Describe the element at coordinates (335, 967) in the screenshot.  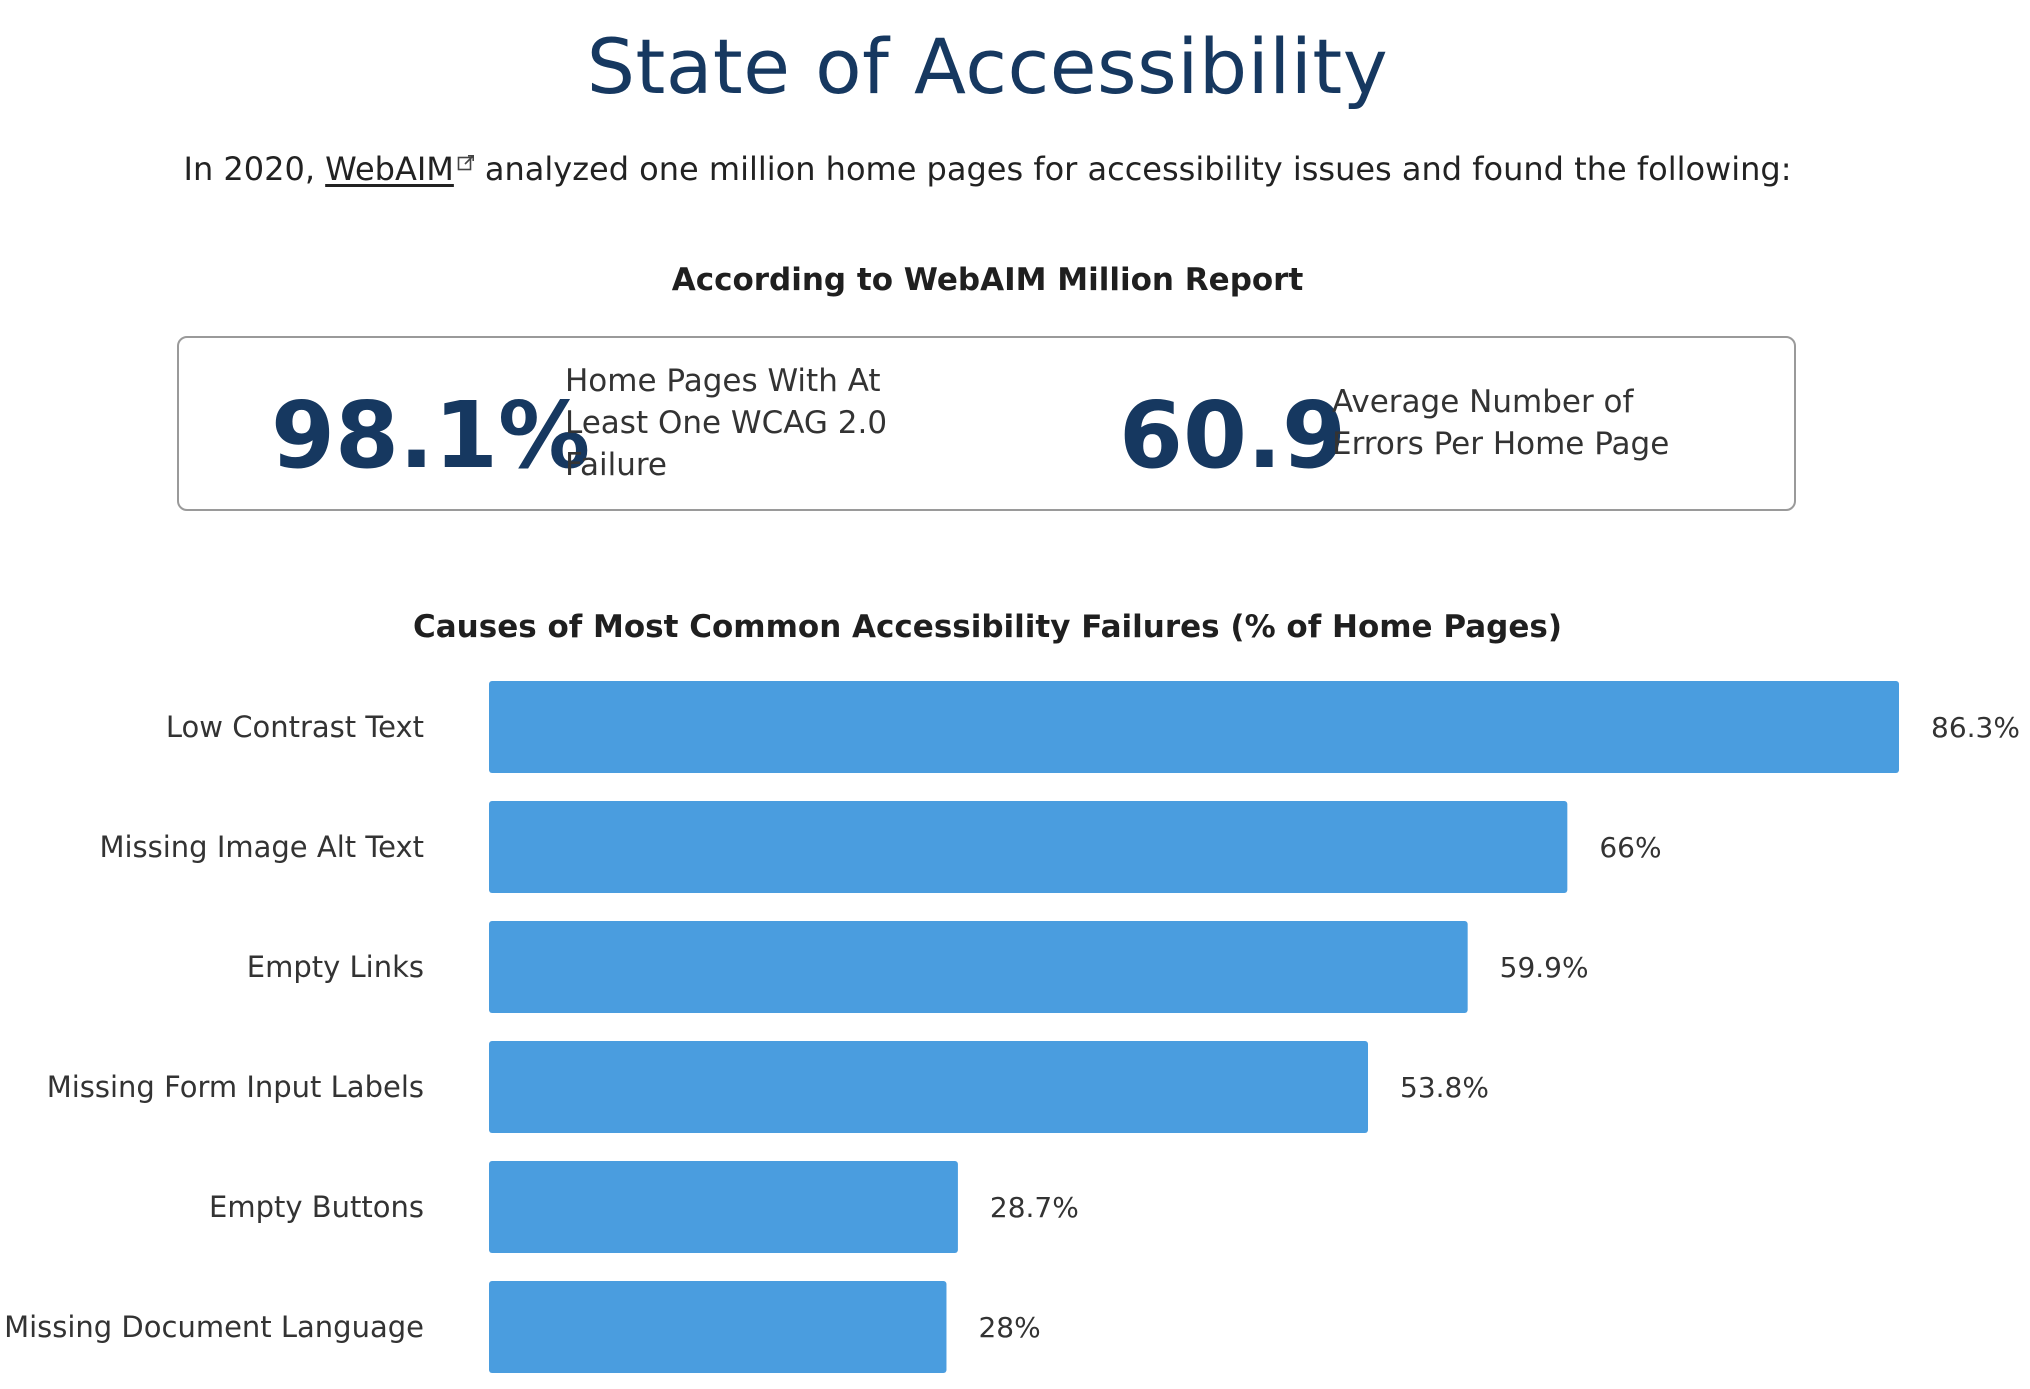
I see `category-label: Empty Links` at that location.